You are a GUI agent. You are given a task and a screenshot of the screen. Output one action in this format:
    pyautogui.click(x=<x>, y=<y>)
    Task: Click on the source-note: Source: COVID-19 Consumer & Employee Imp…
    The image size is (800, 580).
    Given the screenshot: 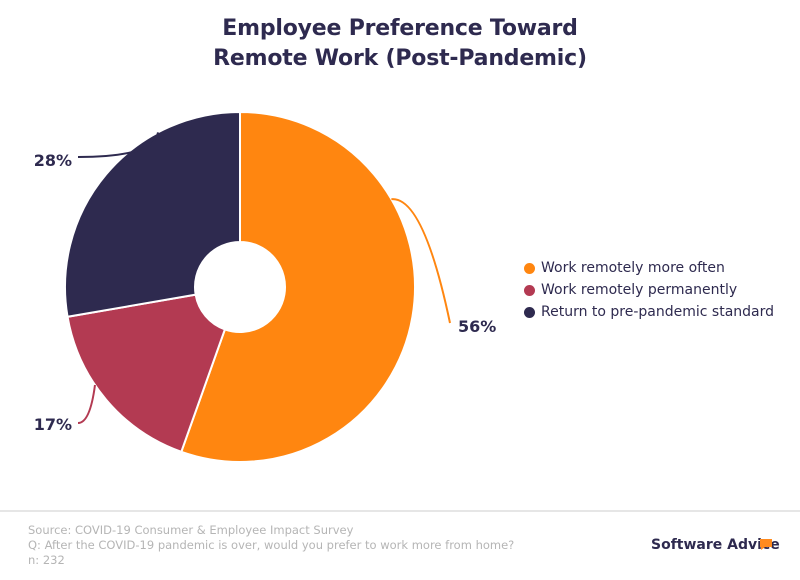 What is the action you would take?
    pyautogui.click(x=191, y=530)
    